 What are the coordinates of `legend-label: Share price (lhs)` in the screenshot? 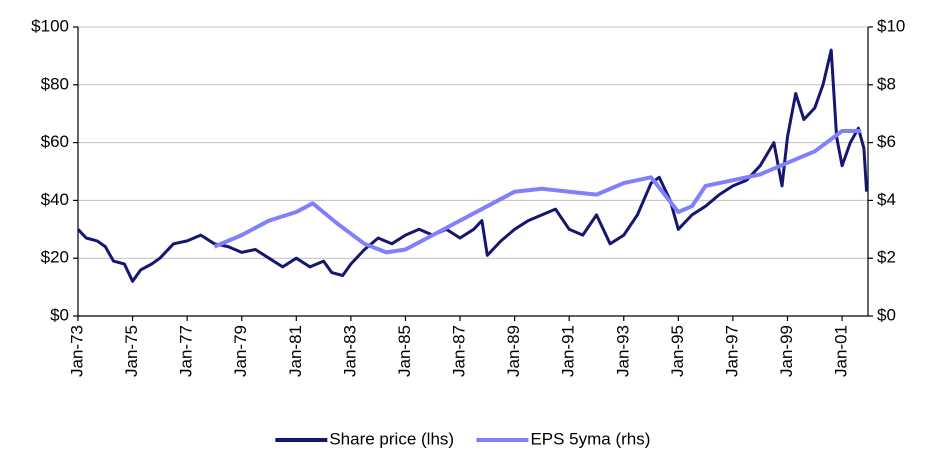 It's located at (391, 438).